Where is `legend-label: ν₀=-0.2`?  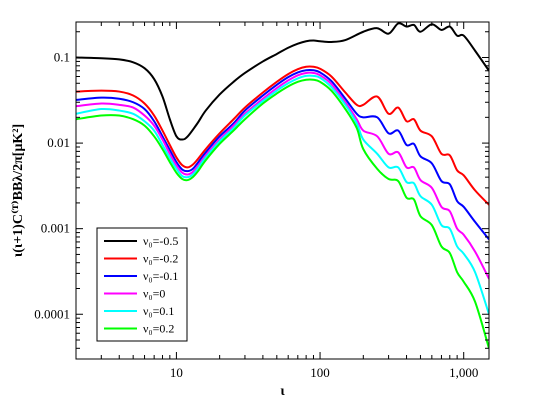
legend-label: ν₀=-0.2 is located at coordinates (160, 259).